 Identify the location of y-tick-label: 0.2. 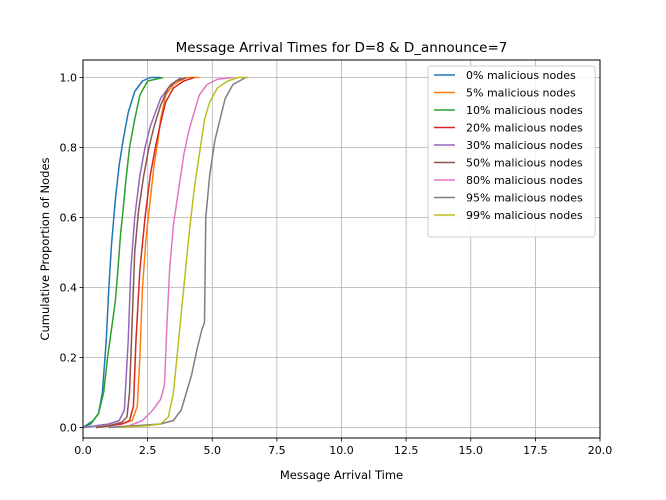
(69, 358).